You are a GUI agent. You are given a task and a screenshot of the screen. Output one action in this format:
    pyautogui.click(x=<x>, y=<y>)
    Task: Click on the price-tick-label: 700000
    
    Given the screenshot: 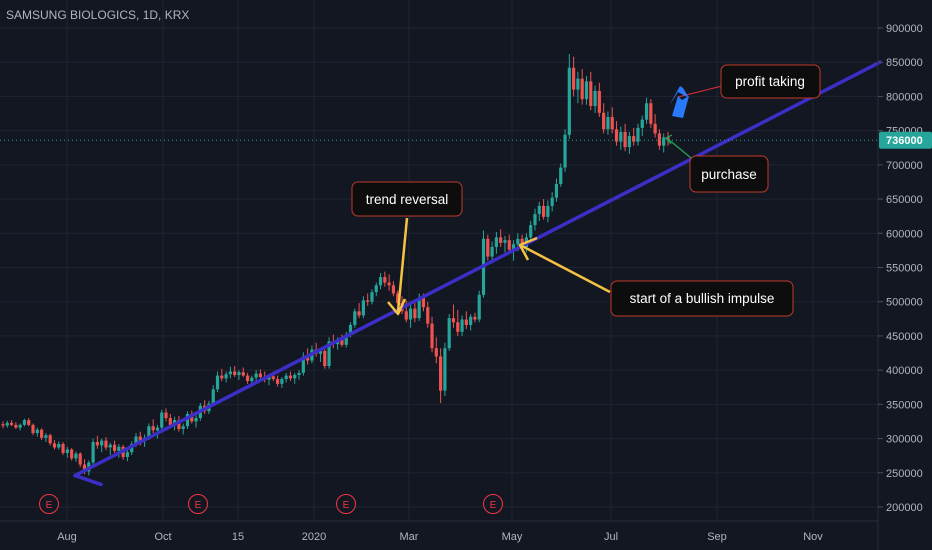 What is the action you would take?
    pyautogui.click(x=904, y=166)
    